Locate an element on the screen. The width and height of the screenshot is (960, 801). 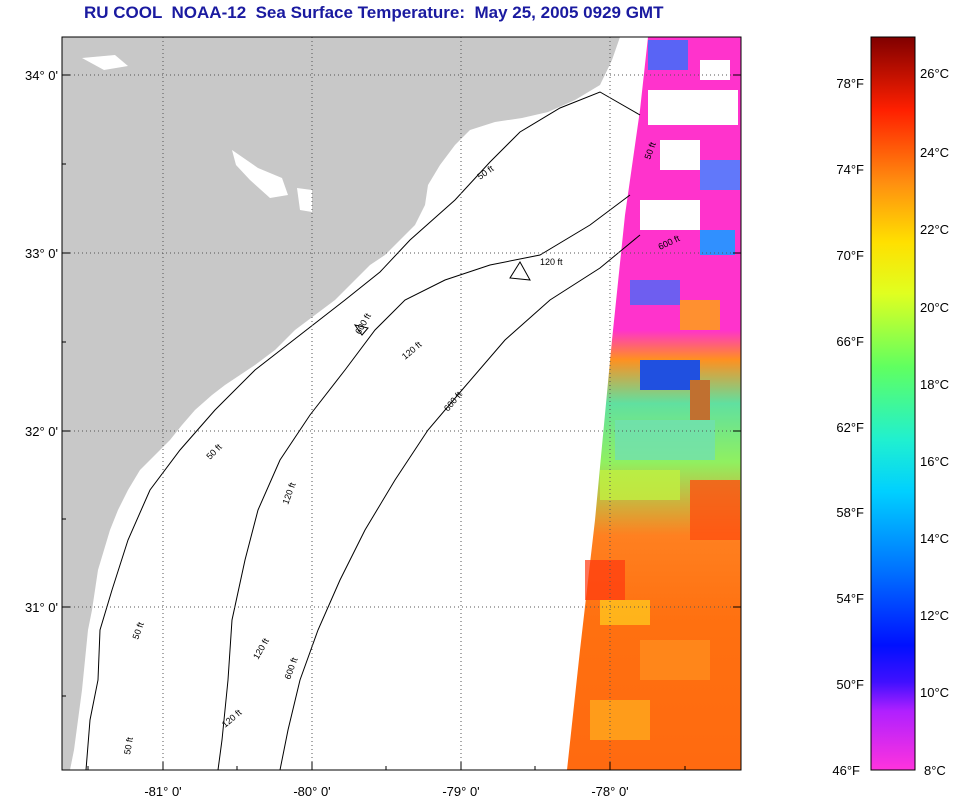
svg-text: 50 ft is located at coordinates (128, 745).